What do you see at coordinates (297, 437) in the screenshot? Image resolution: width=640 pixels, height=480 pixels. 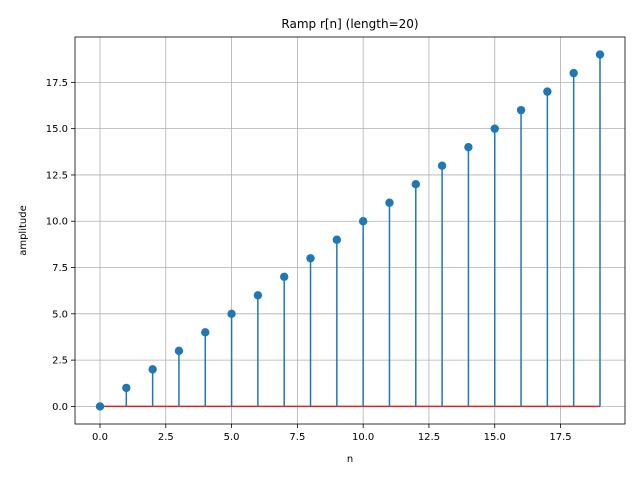 I see `x-tick-label: 7.5` at bounding box center [297, 437].